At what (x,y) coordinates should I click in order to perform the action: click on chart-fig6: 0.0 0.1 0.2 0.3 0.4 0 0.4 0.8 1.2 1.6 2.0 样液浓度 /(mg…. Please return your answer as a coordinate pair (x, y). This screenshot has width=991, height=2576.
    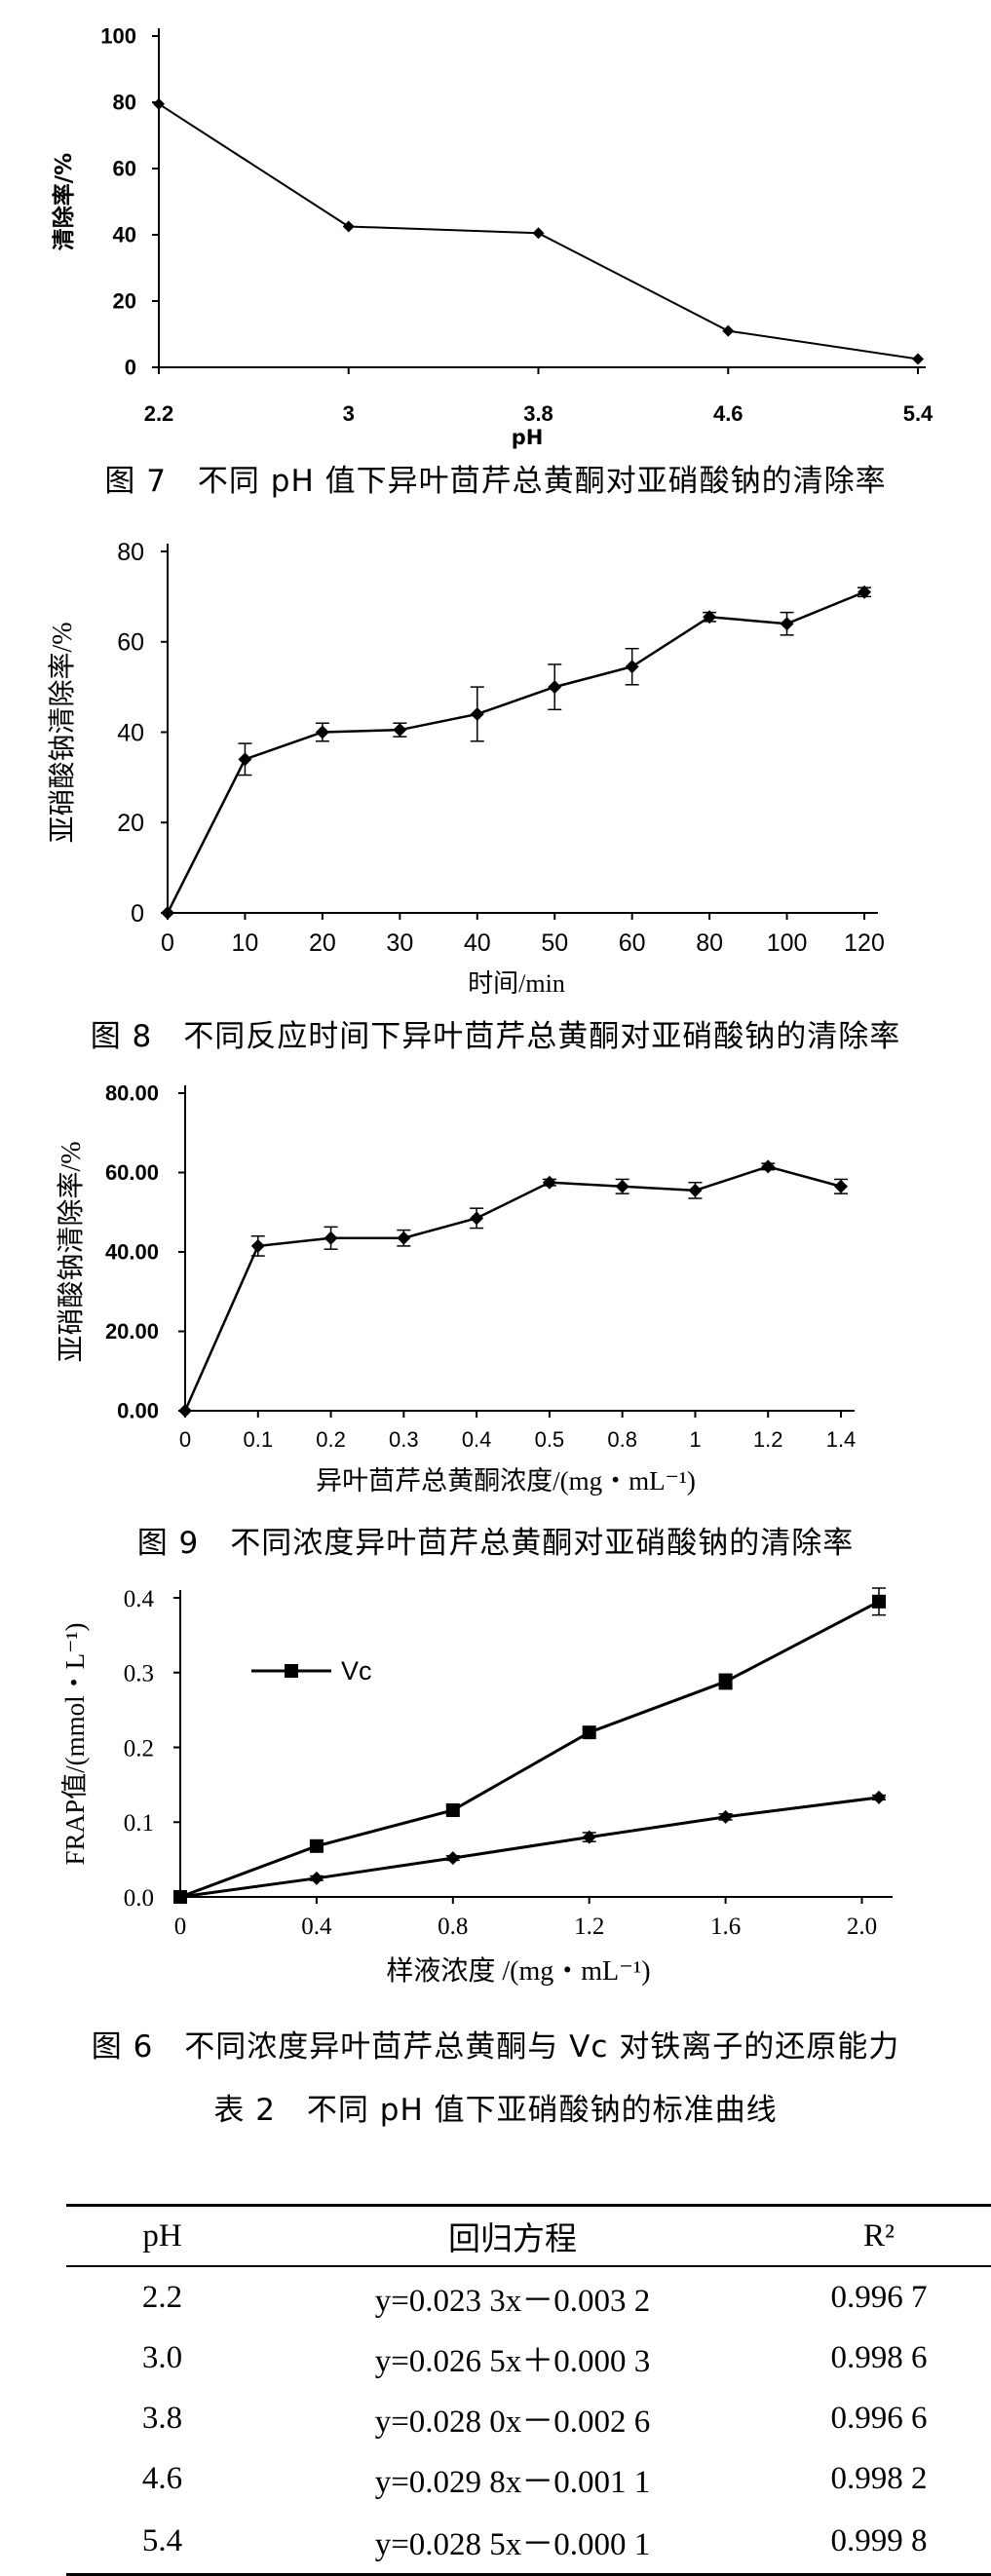
    Looking at the image, I should click on (476, 1786).